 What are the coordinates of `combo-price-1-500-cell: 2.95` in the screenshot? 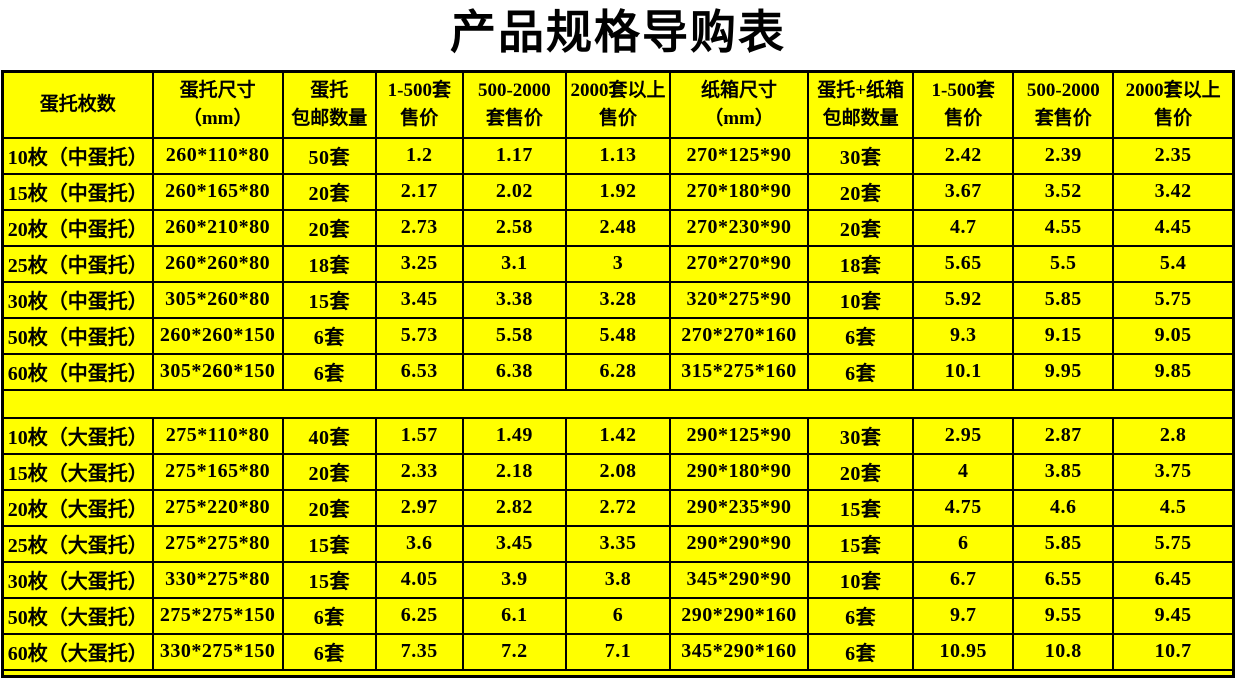 It's located at (963, 435).